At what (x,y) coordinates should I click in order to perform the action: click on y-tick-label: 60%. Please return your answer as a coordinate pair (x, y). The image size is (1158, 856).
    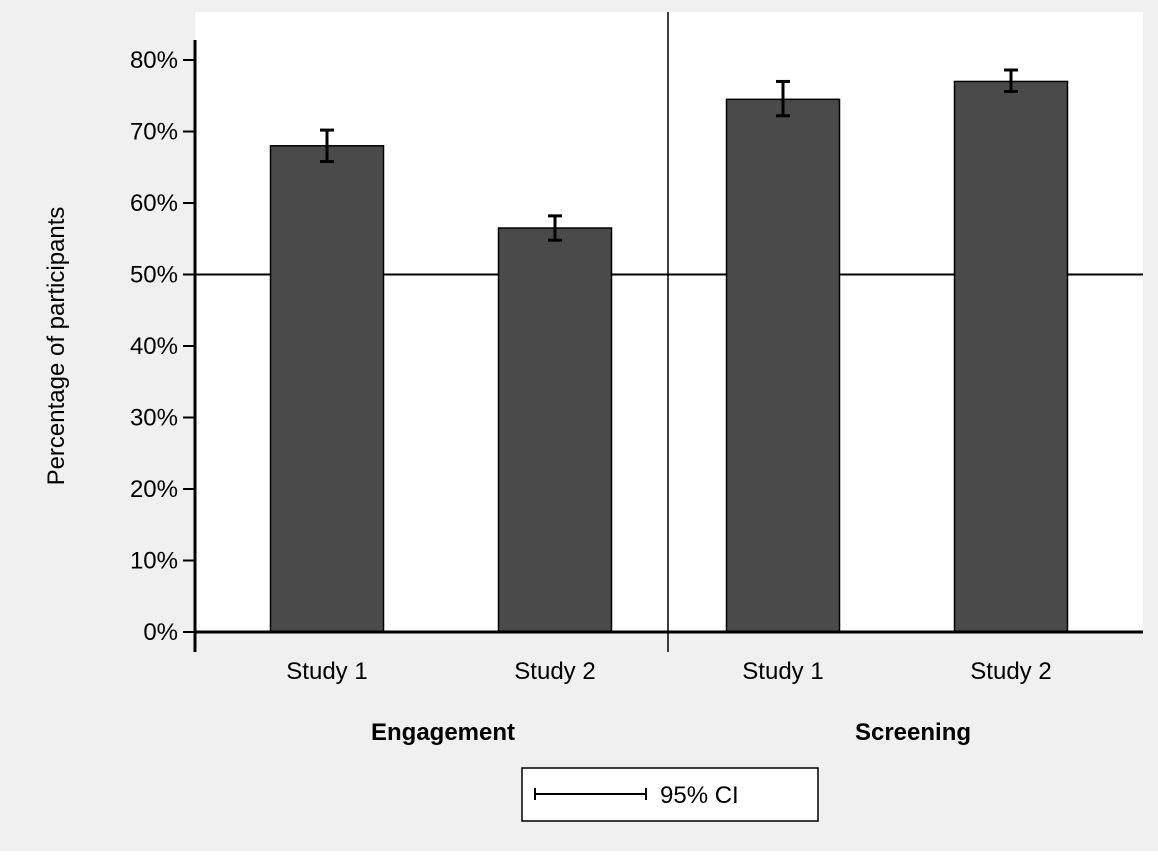
    Looking at the image, I should click on (154, 203).